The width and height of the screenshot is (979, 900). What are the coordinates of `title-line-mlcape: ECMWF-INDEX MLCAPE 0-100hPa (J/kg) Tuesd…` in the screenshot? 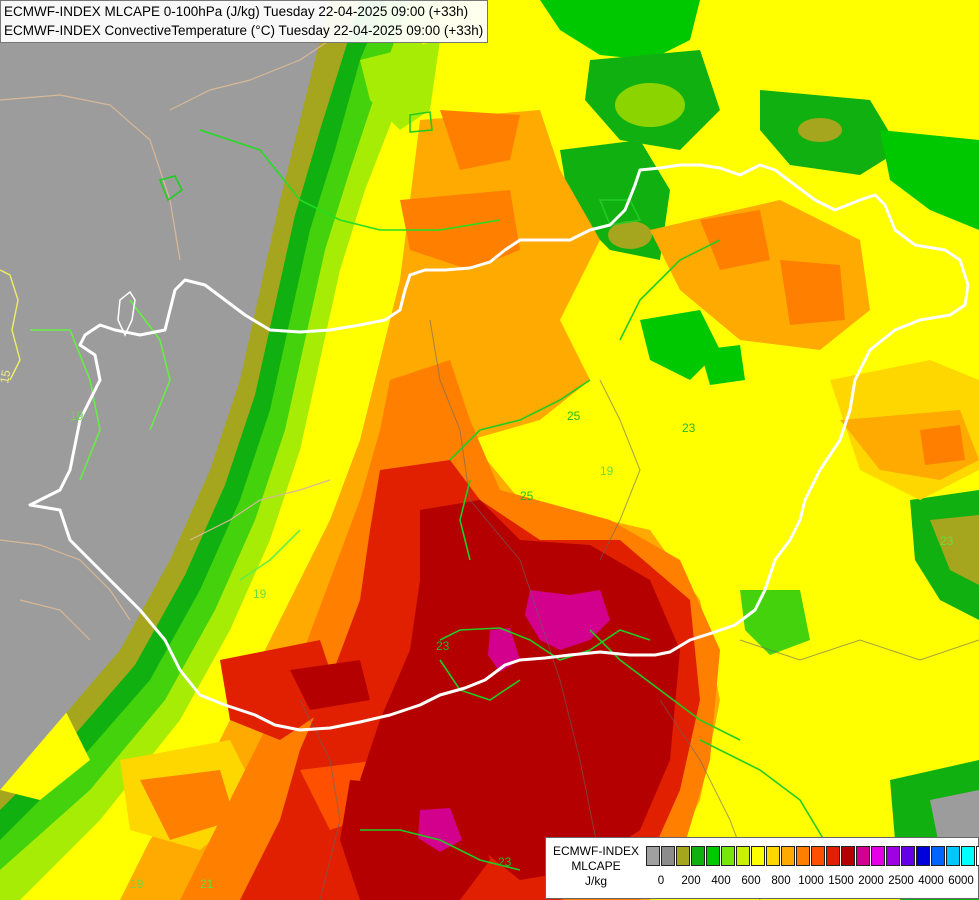 It's located at (236, 11).